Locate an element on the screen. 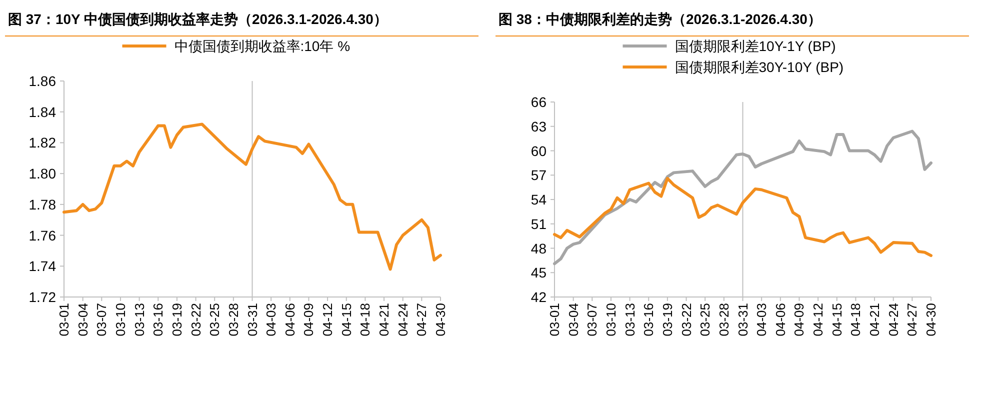 The image size is (981, 399). y-tick-label: 45 is located at coordinates (538, 272).